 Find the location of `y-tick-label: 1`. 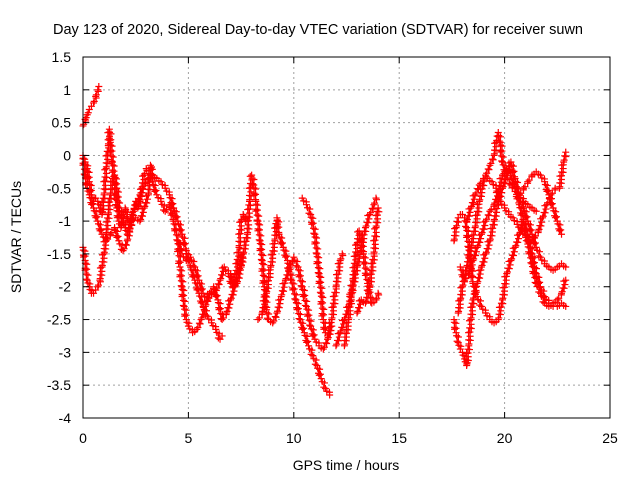

y-tick-label: 1 is located at coordinates (67, 90).